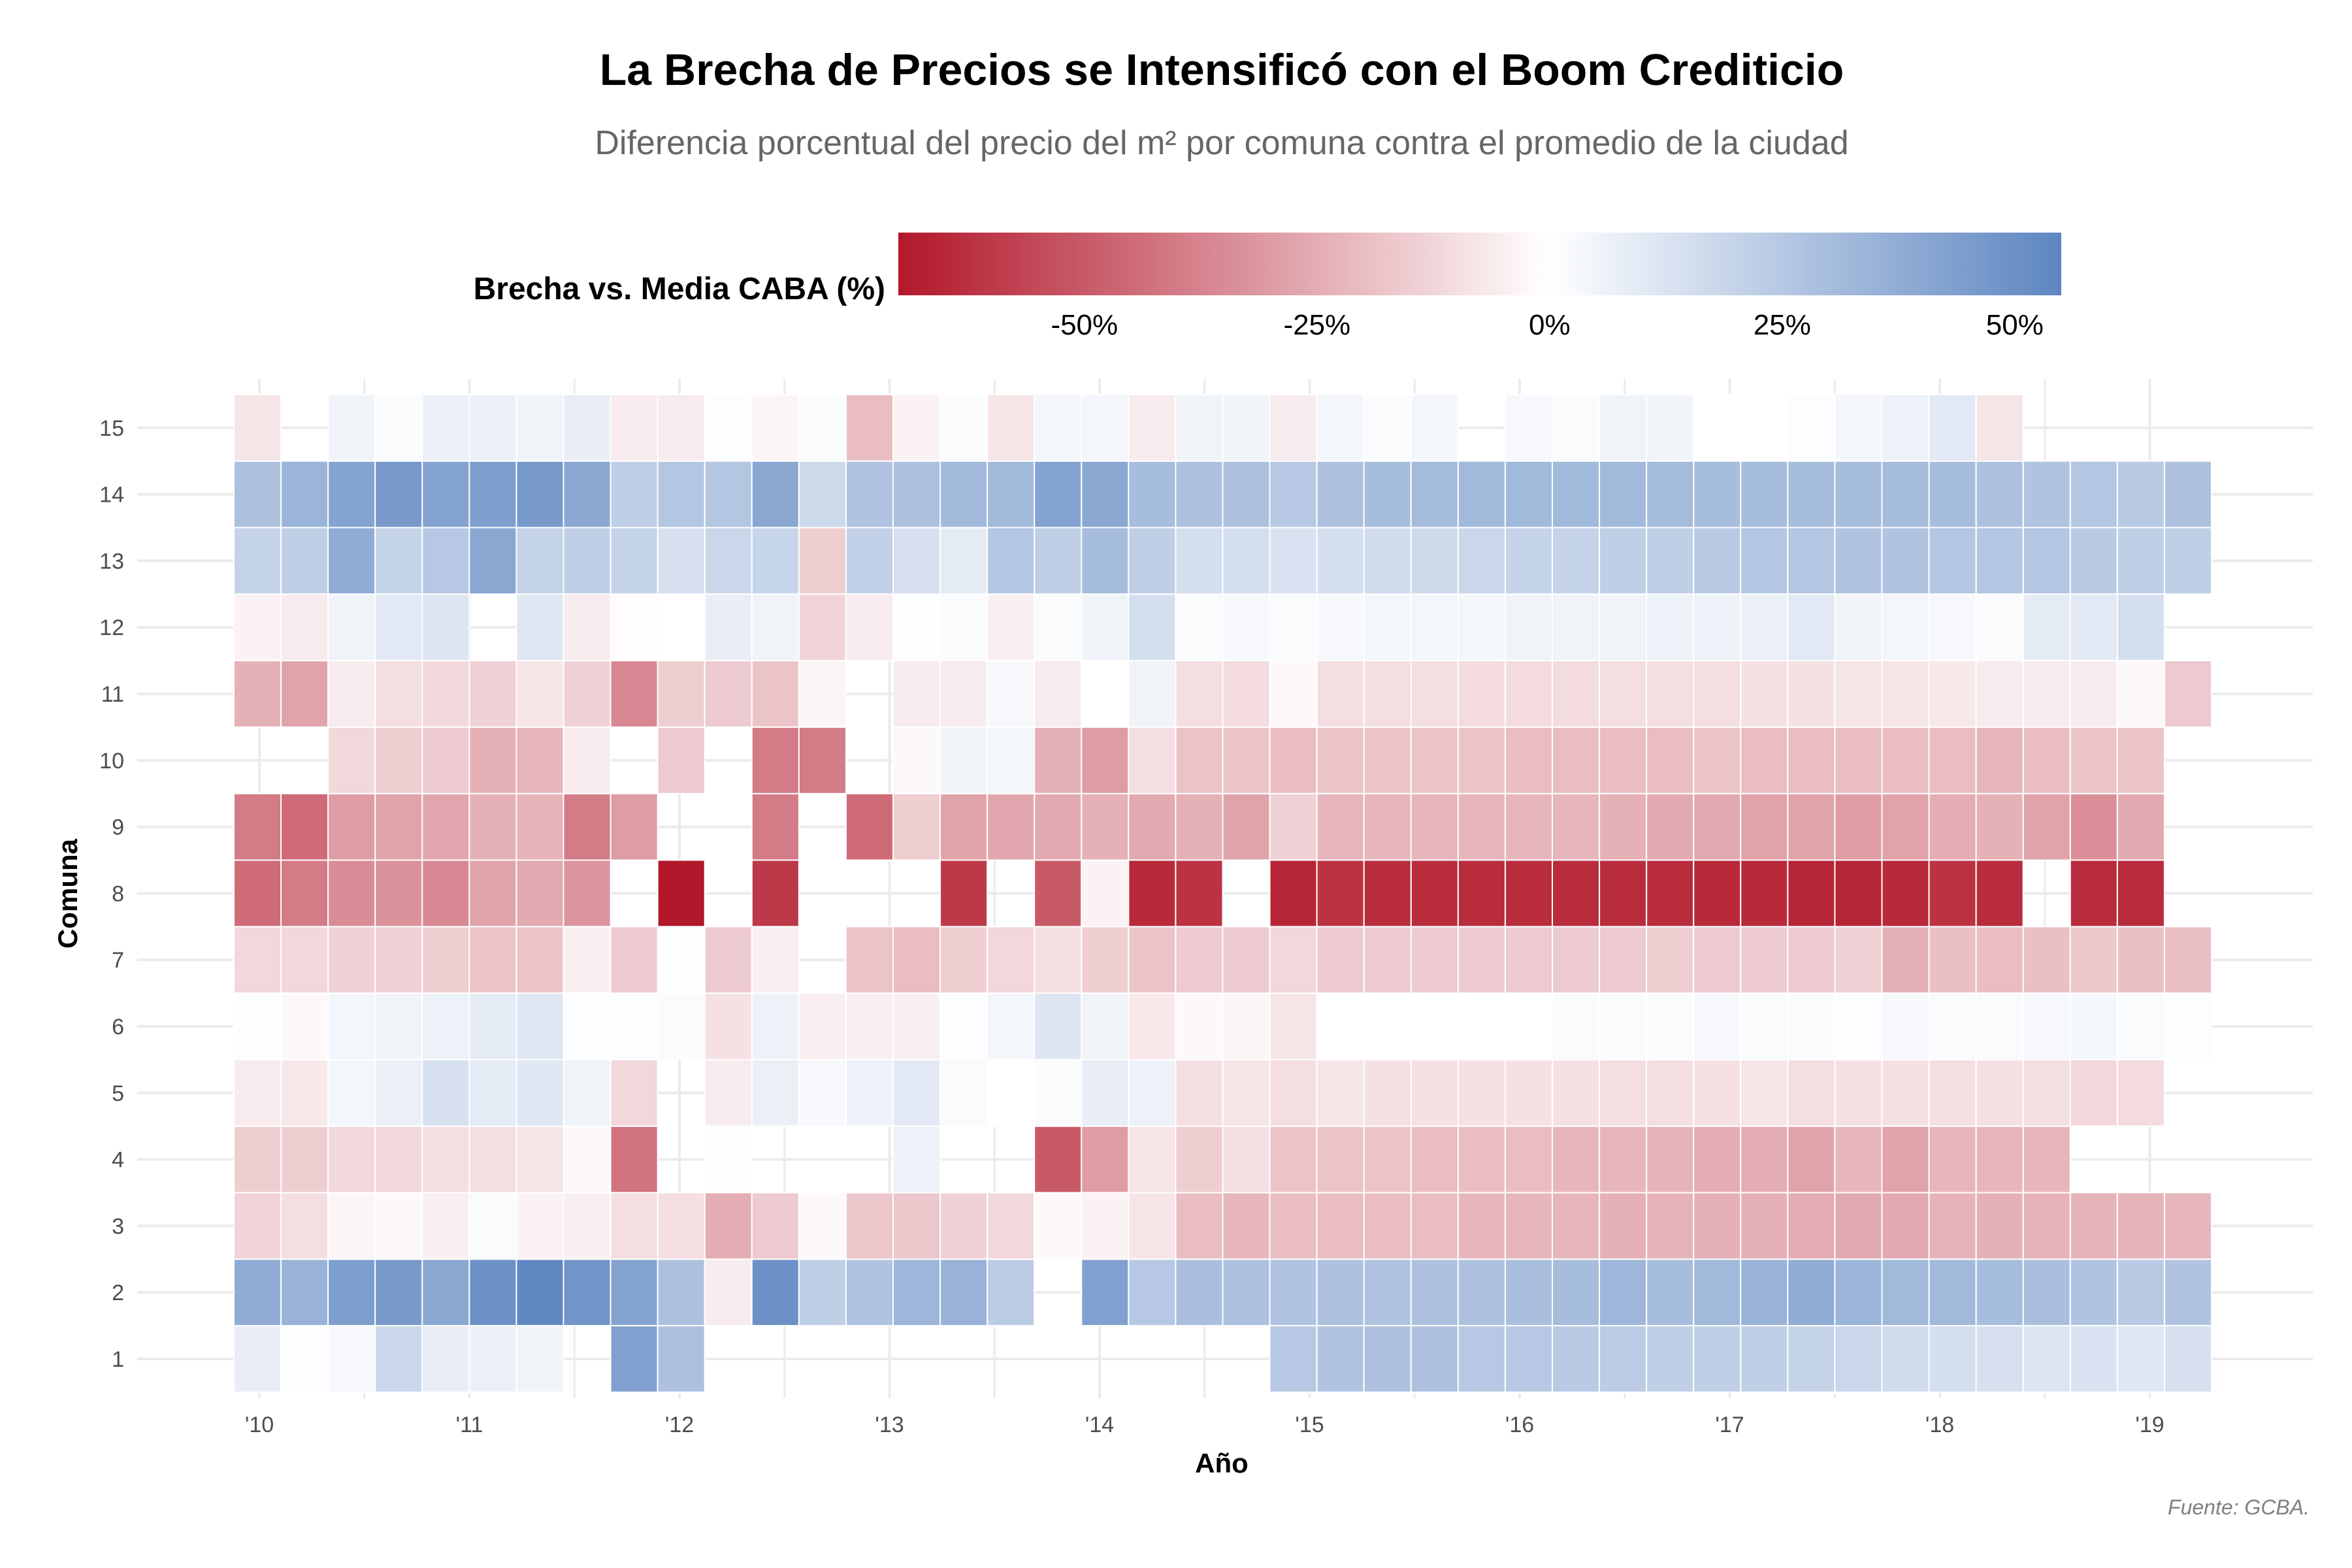 Image resolution: width=2352 pixels, height=1568 pixels. What do you see at coordinates (1099, 1425) in the screenshot?
I see `x-tick-label: '14` at bounding box center [1099, 1425].